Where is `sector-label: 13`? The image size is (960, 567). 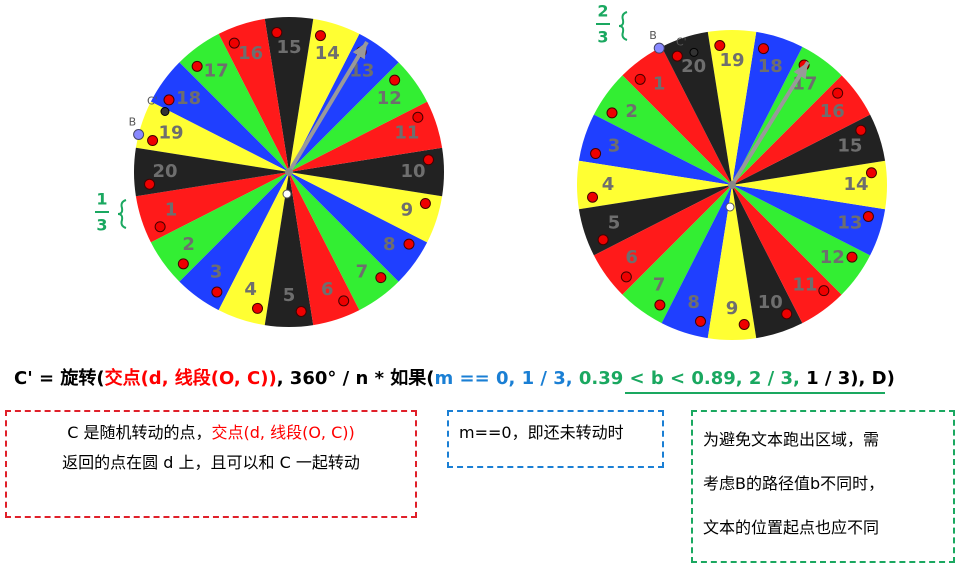 sector-label: 13 is located at coordinates (849, 222).